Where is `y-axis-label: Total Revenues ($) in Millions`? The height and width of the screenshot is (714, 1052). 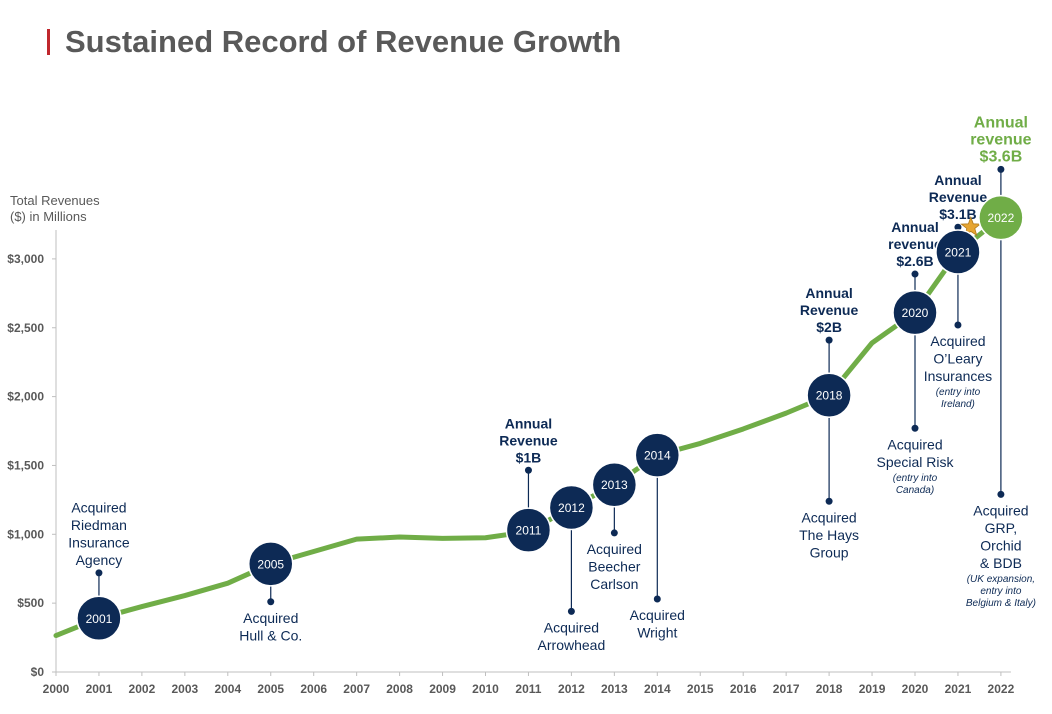
y-axis-label: Total Revenues ($) in Millions is located at coordinates (55, 208).